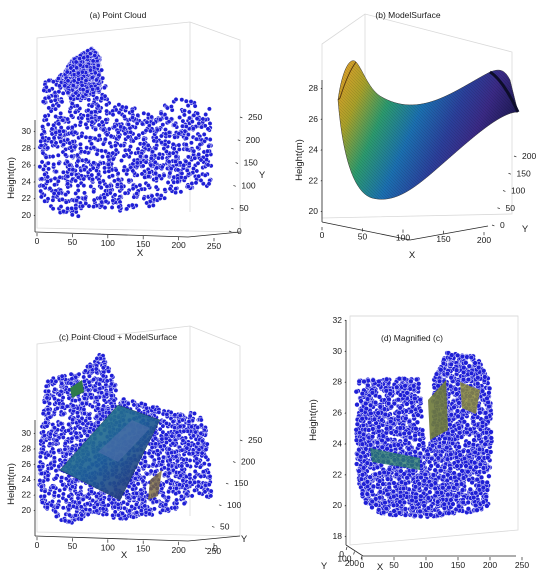 The height and width of the screenshot is (574, 550). What do you see at coordinates (137, 234) in the screenshot?
I see `panel-a-axes` at bounding box center [137, 234].